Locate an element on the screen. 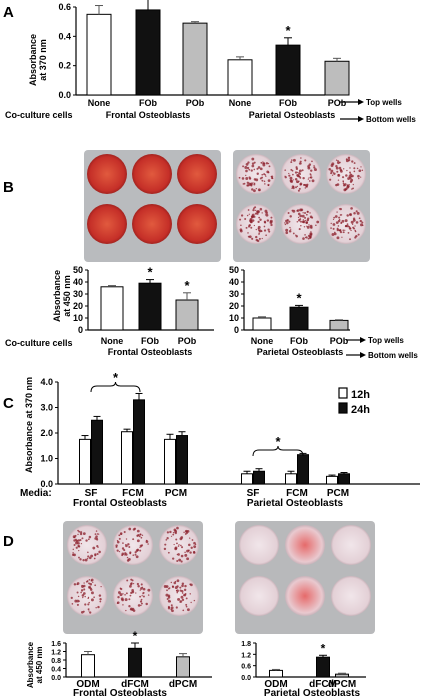  panel-b-arrowhead-bottom-icon is located at coordinates (363, 355).